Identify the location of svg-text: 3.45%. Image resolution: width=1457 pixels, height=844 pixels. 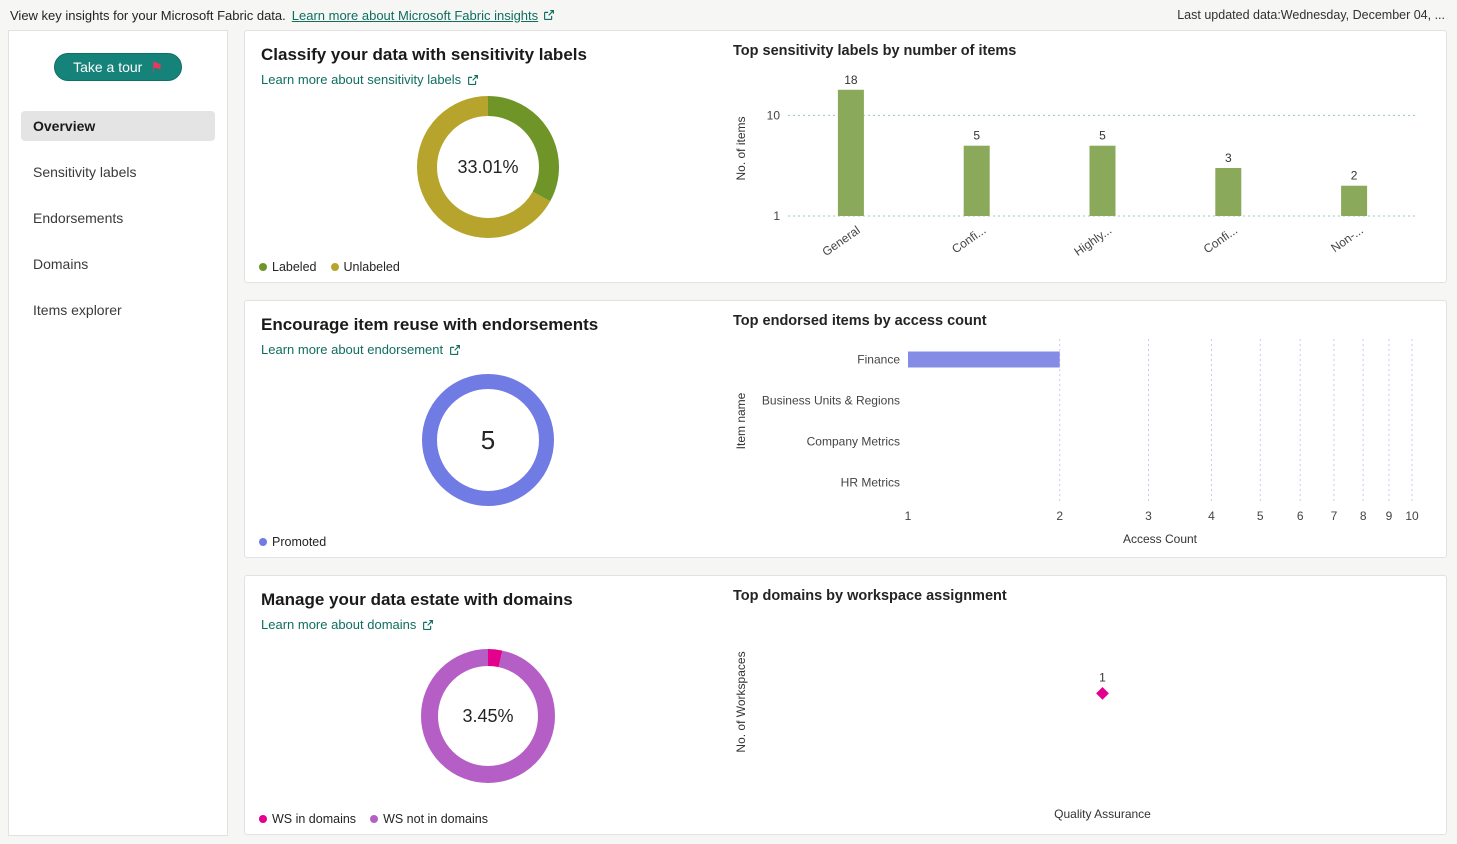
(487, 716).